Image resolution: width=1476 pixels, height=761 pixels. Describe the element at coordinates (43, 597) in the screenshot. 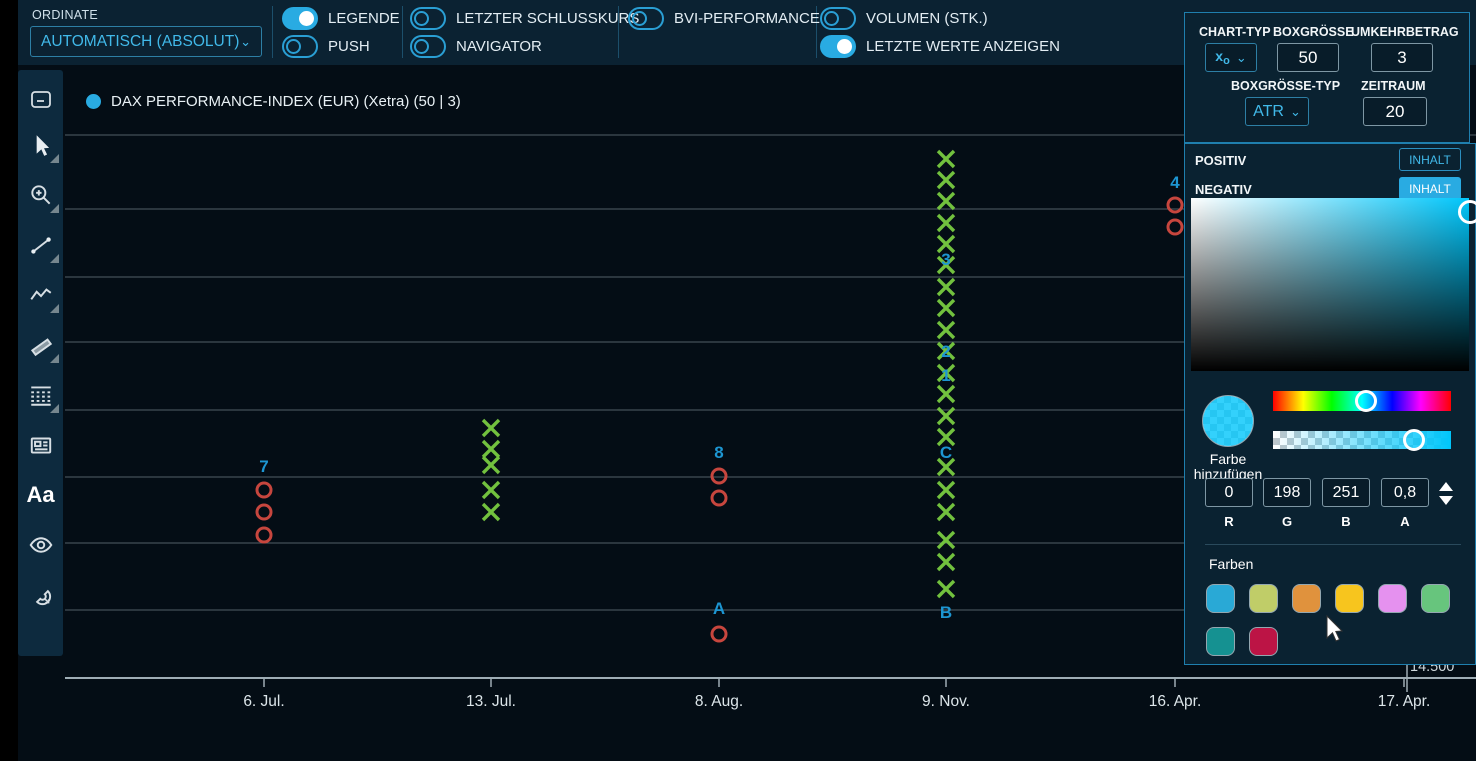

I see `magnet-icon` at that location.